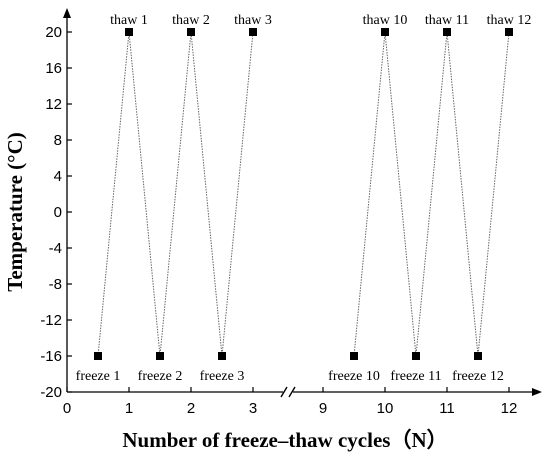 The image size is (550, 456). Describe the element at coordinates (509, 408) in the screenshot. I see `x-tick-label: 12` at that location.